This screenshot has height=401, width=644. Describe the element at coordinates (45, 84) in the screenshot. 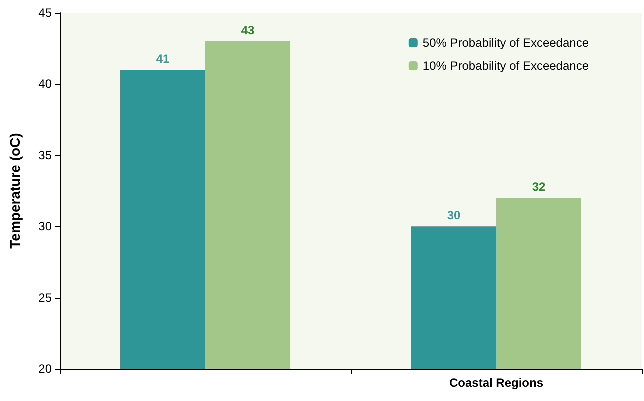

I see `y-tick-label: 40` at that location.